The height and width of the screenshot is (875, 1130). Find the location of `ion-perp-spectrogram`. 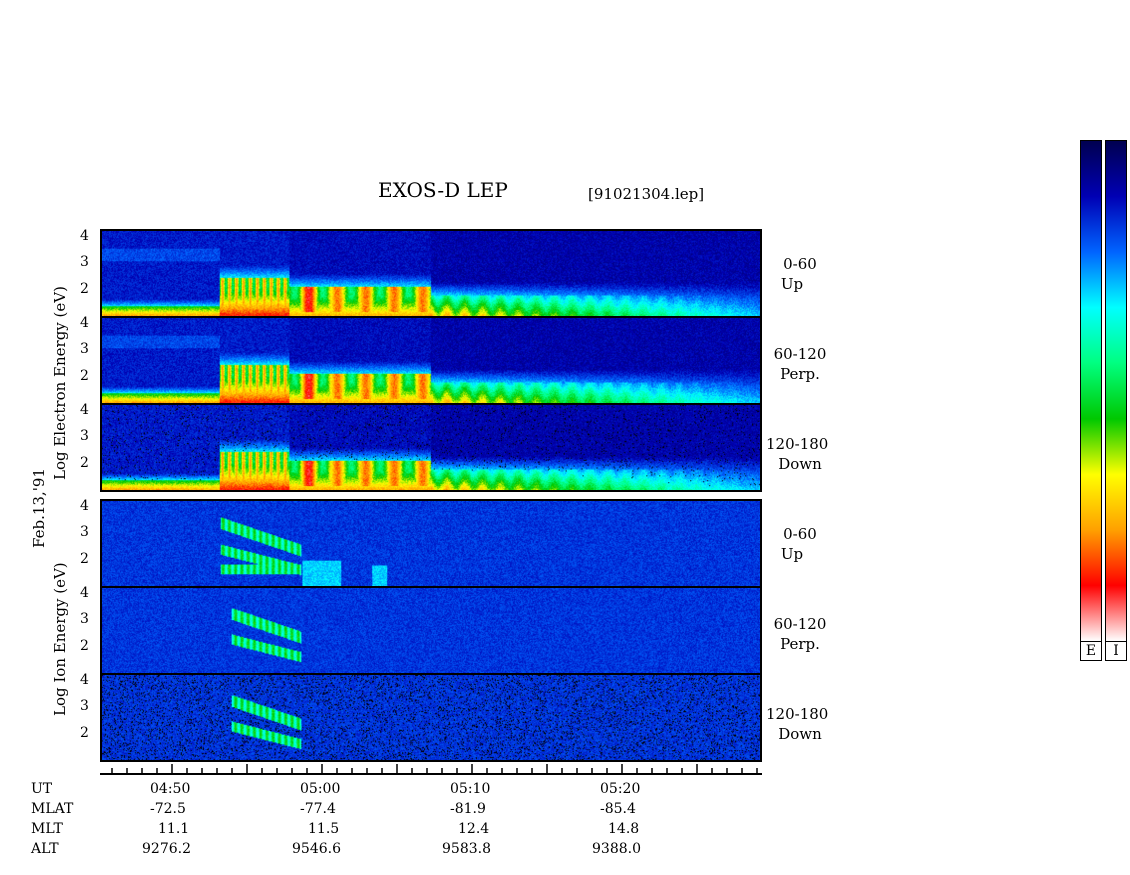

ion-perp-spectrogram is located at coordinates (431, 630).